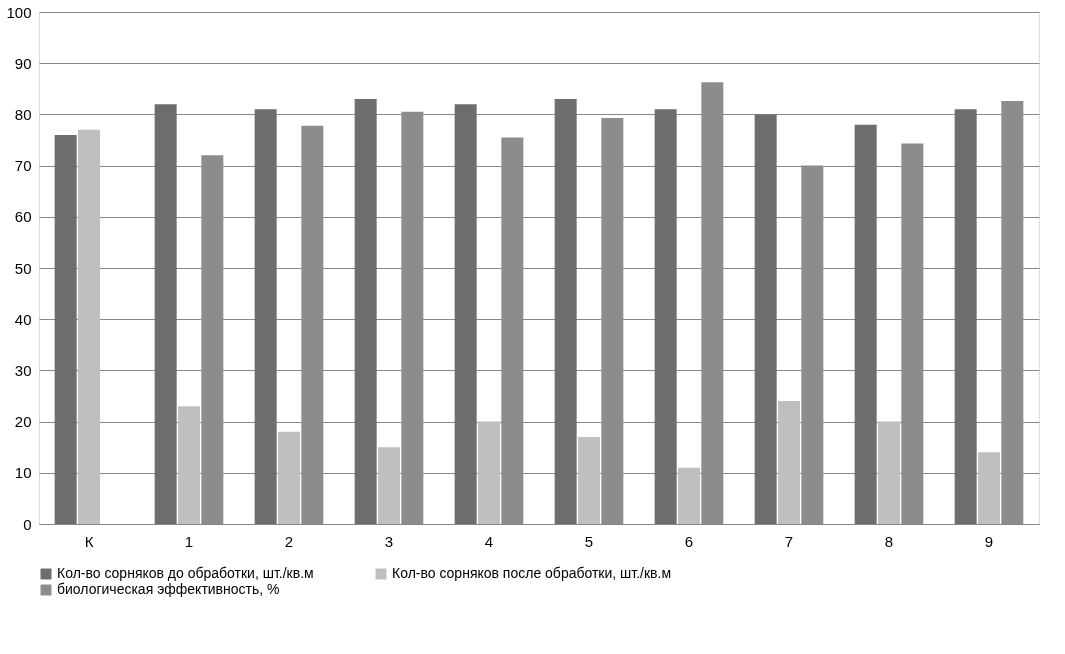  Describe the element at coordinates (23, 166) in the screenshot. I see `y-tick-label: 70` at that location.